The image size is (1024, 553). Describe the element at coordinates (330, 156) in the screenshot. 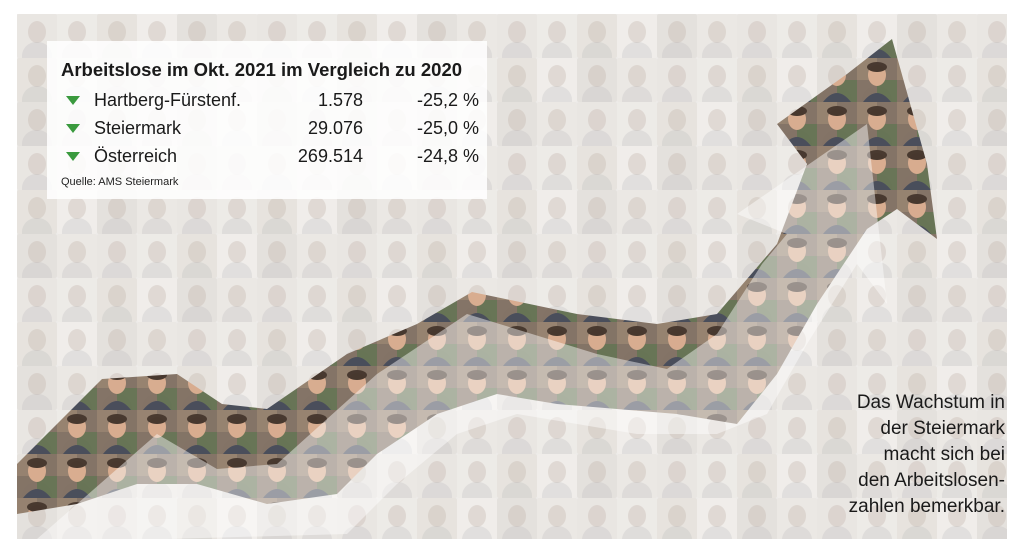

I see `unemployed-count: 269.514` at that location.